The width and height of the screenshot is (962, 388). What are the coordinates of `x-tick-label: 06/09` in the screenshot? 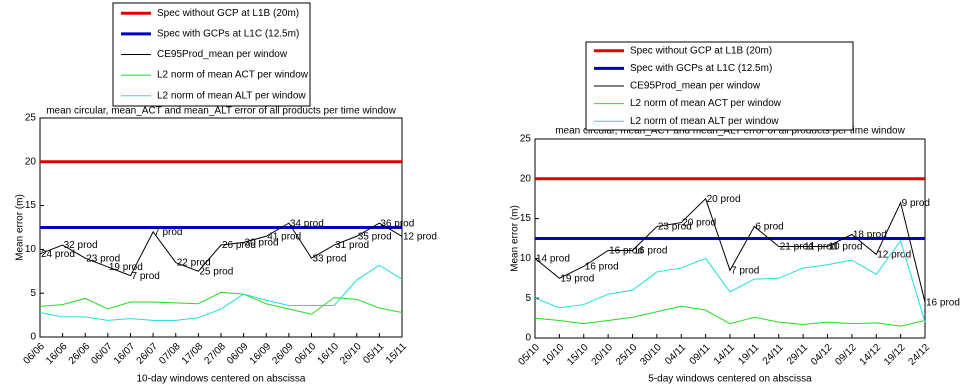 It's located at (238, 354).